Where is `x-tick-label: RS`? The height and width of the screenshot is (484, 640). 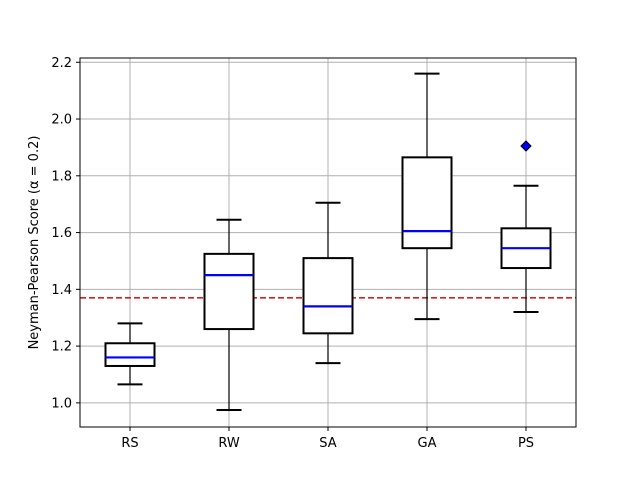
x-tick-label: RS is located at coordinates (129, 443).